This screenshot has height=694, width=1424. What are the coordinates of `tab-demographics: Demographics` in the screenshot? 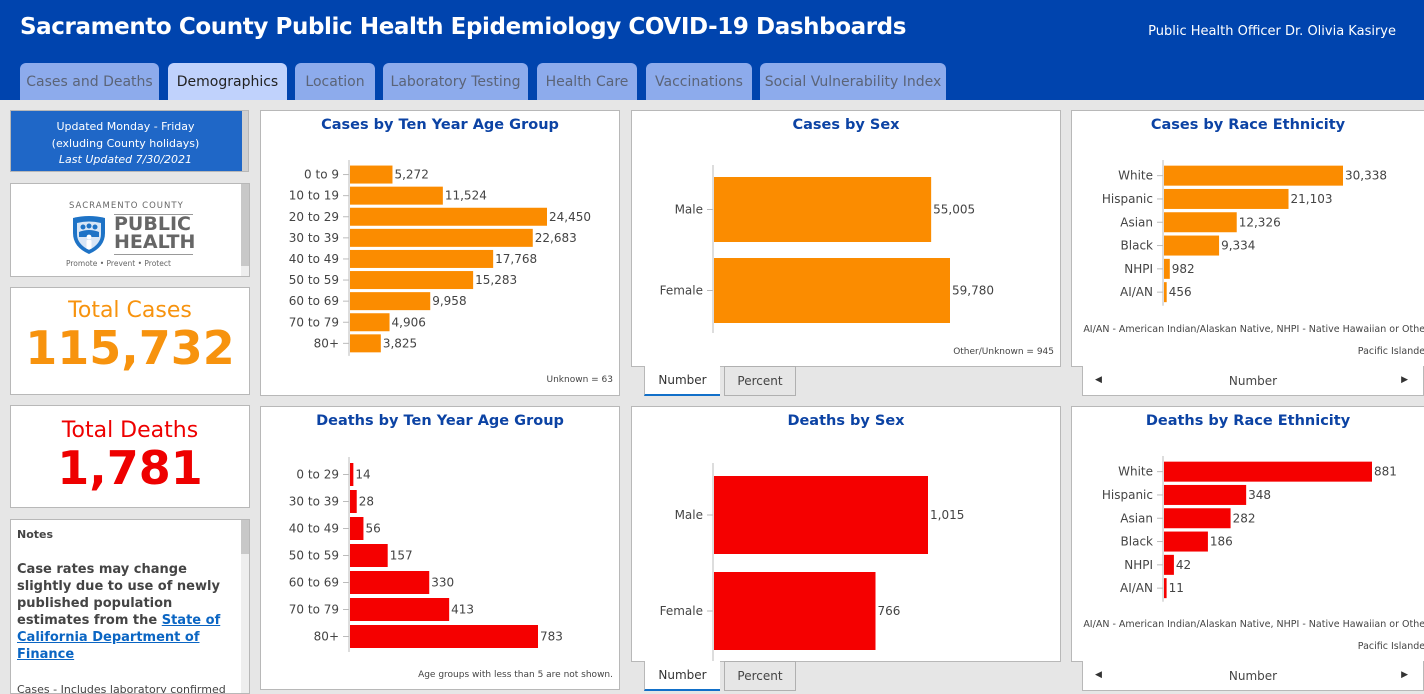 It's located at (227, 81).